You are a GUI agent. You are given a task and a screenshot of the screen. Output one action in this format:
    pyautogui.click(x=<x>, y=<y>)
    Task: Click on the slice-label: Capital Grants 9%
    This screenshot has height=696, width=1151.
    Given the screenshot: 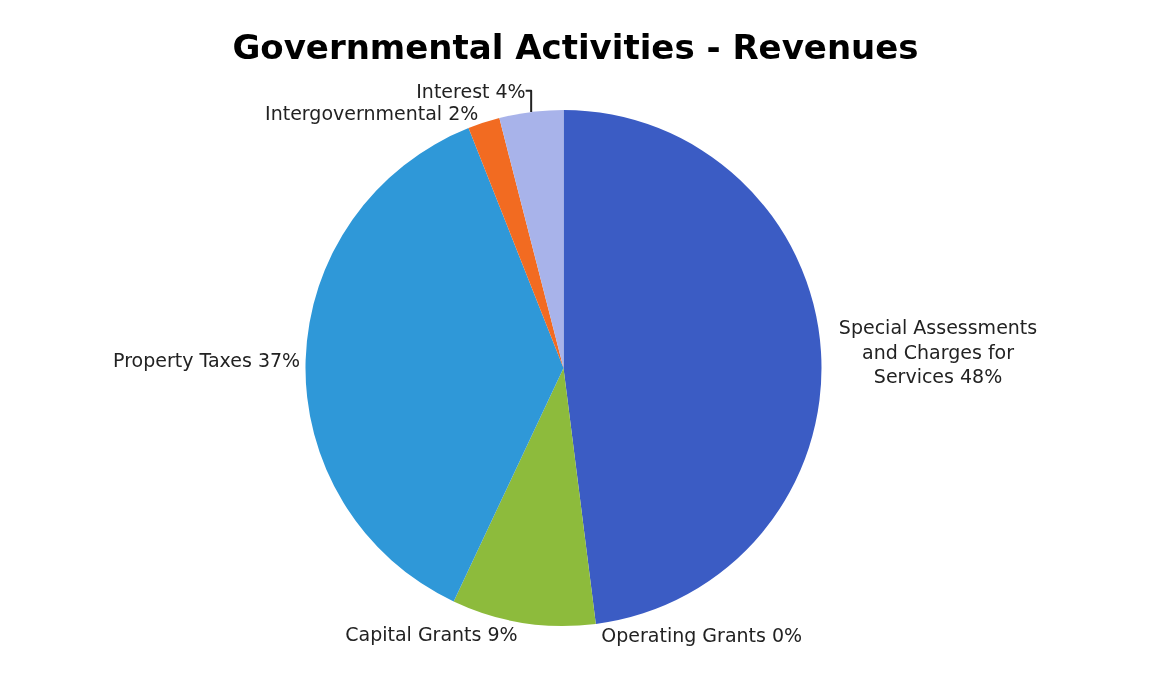 What is the action you would take?
    pyautogui.click(x=431, y=633)
    